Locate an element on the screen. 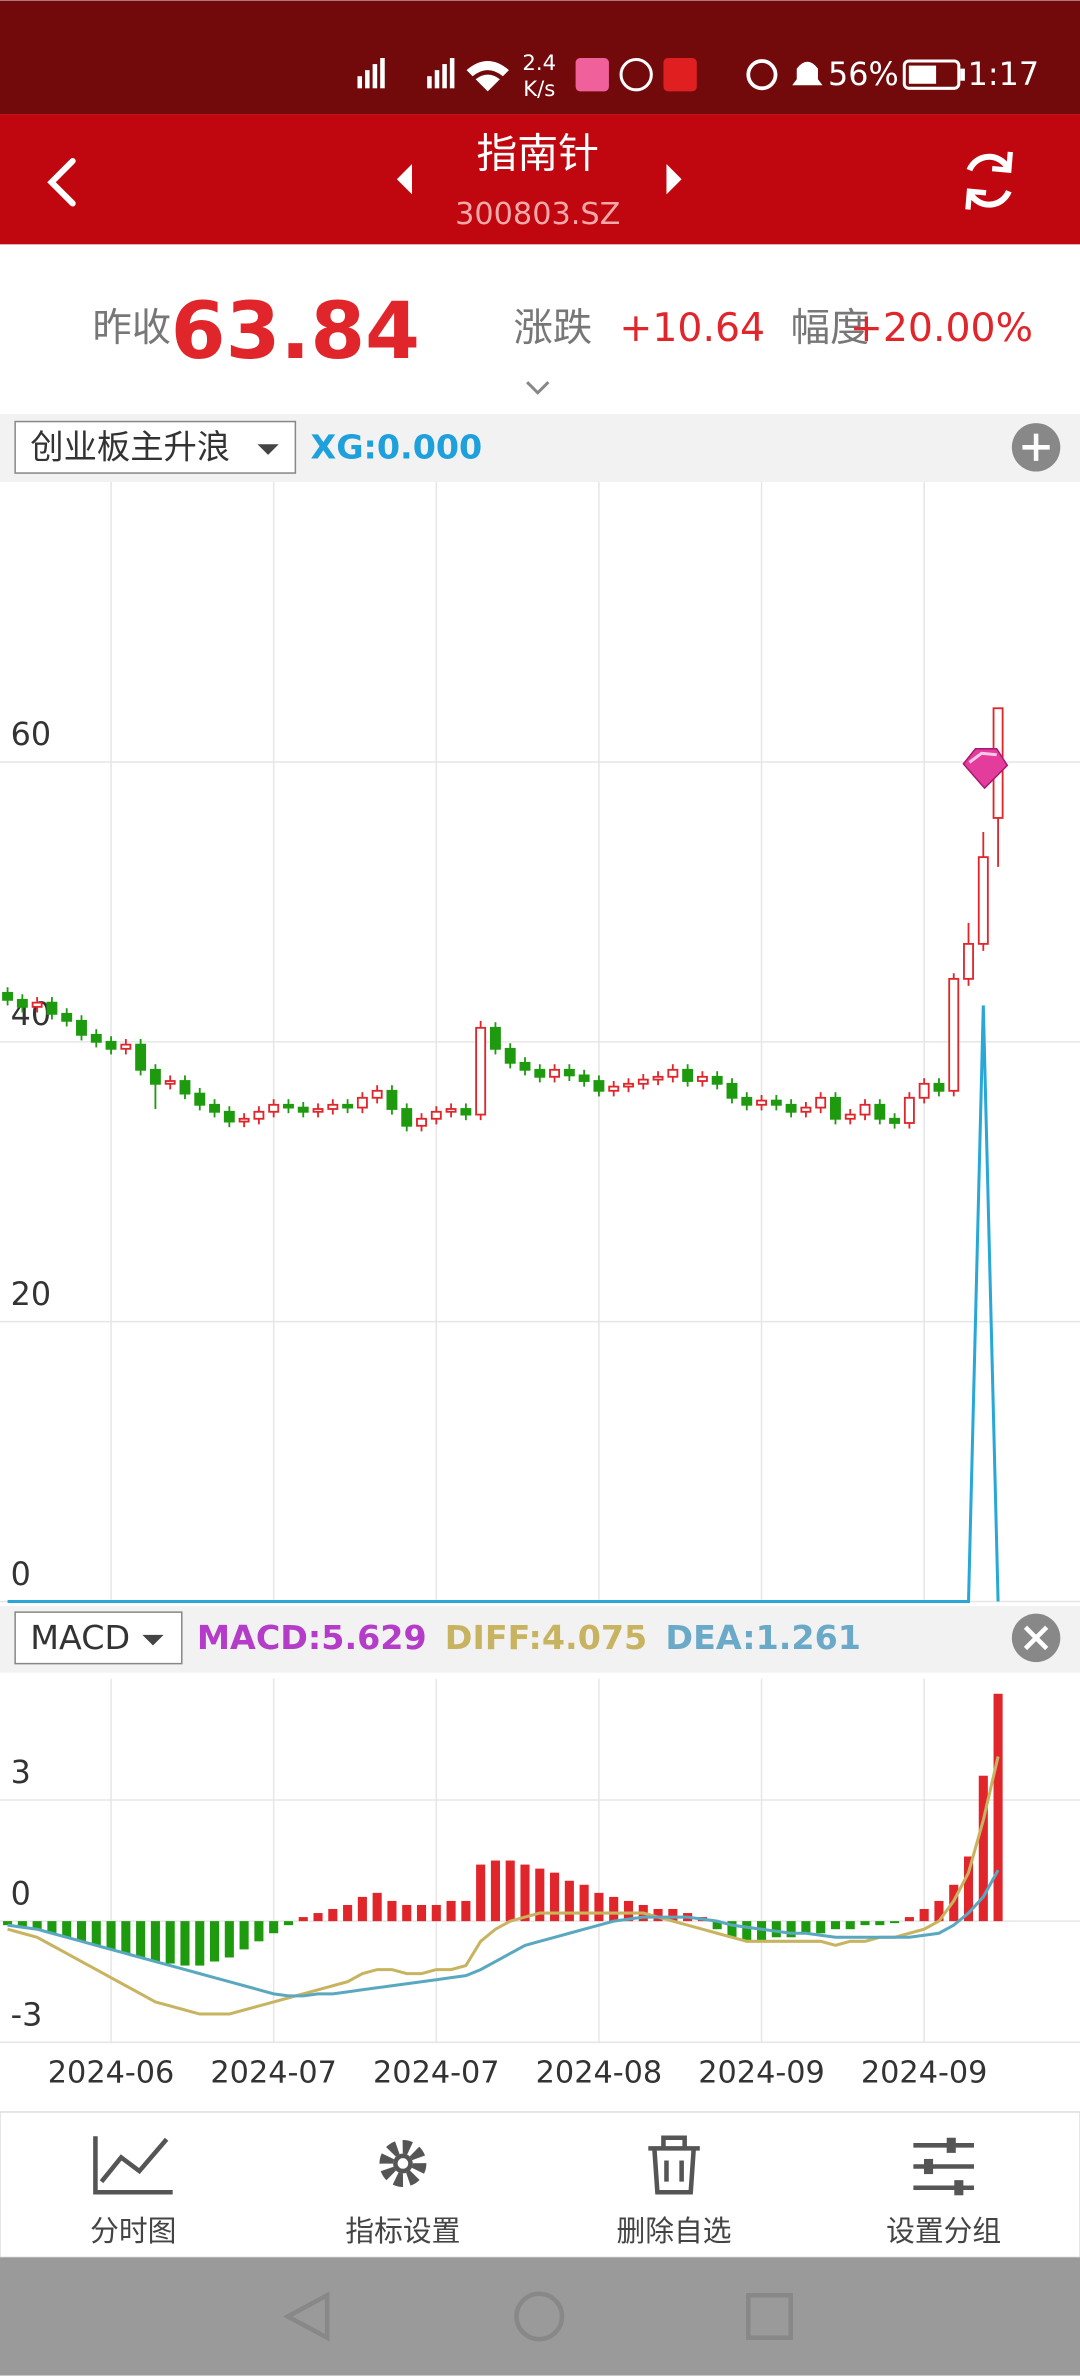 The image size is (1080, 2376). nav-group-settings: 设置分组 is located at coordinates (943, 2231).